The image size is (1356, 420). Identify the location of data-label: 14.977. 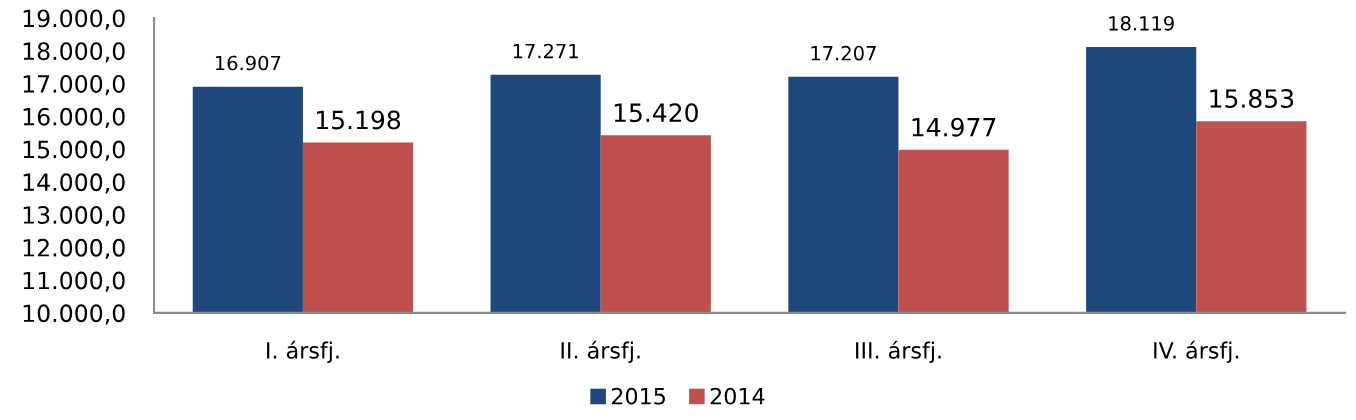
(954, 127).